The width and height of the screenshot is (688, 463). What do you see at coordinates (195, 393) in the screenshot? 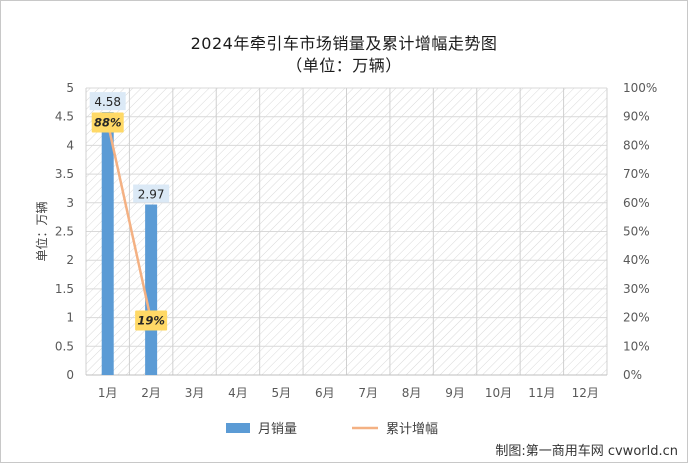
I see `x-tick-label: 3月` at bounding box center [195, 393].